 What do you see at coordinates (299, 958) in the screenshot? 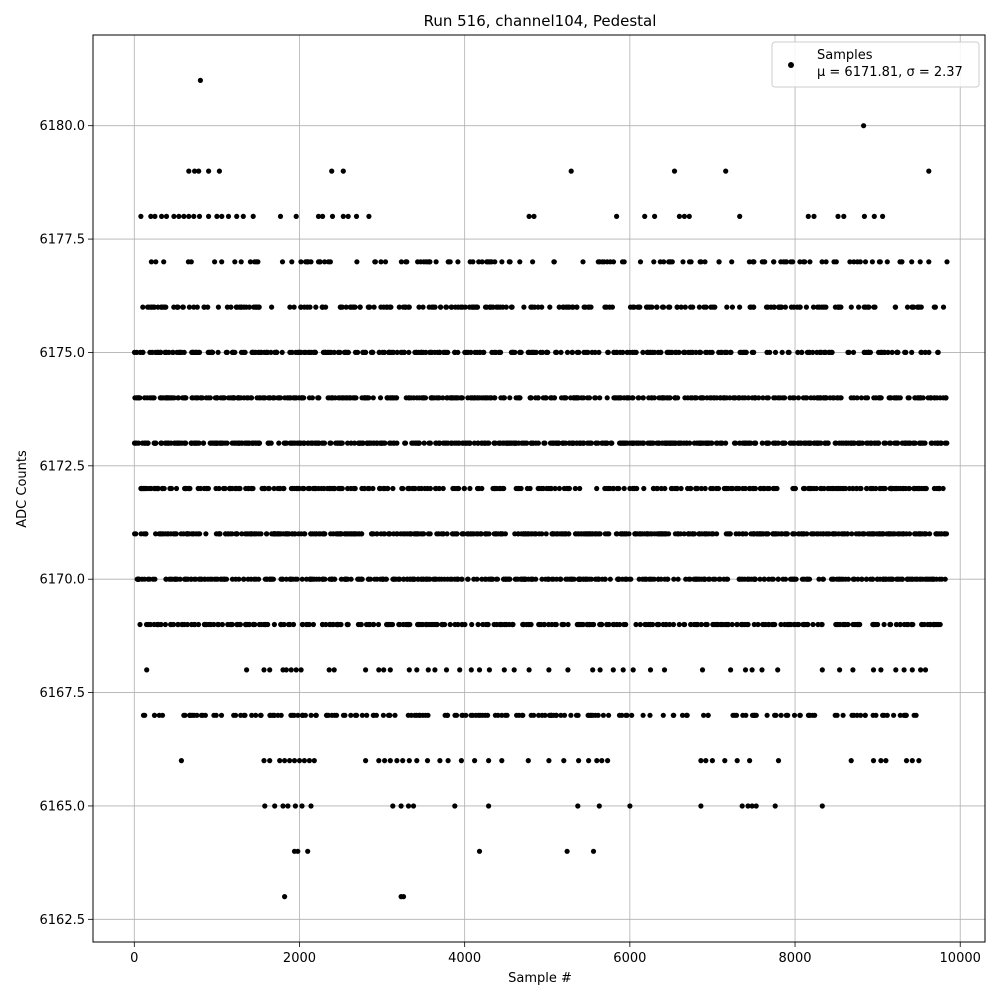
I see `x-tick-label: 2000` at bounding box center [299, 958].